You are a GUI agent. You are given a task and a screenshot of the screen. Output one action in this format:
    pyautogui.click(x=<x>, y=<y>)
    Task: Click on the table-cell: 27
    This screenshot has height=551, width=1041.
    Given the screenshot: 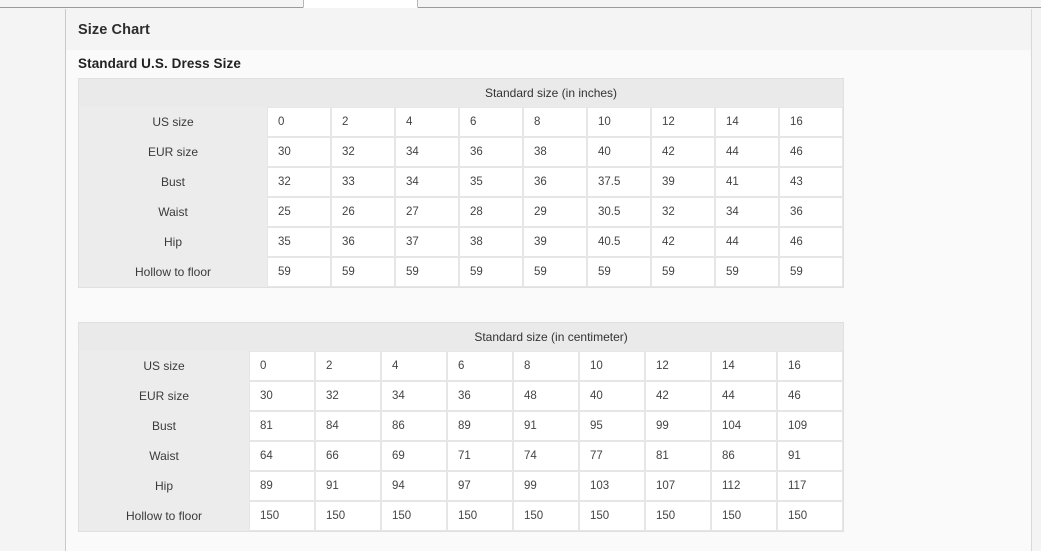 What is the action you would take?
    pyautogui.click(x=427, y=212)
    